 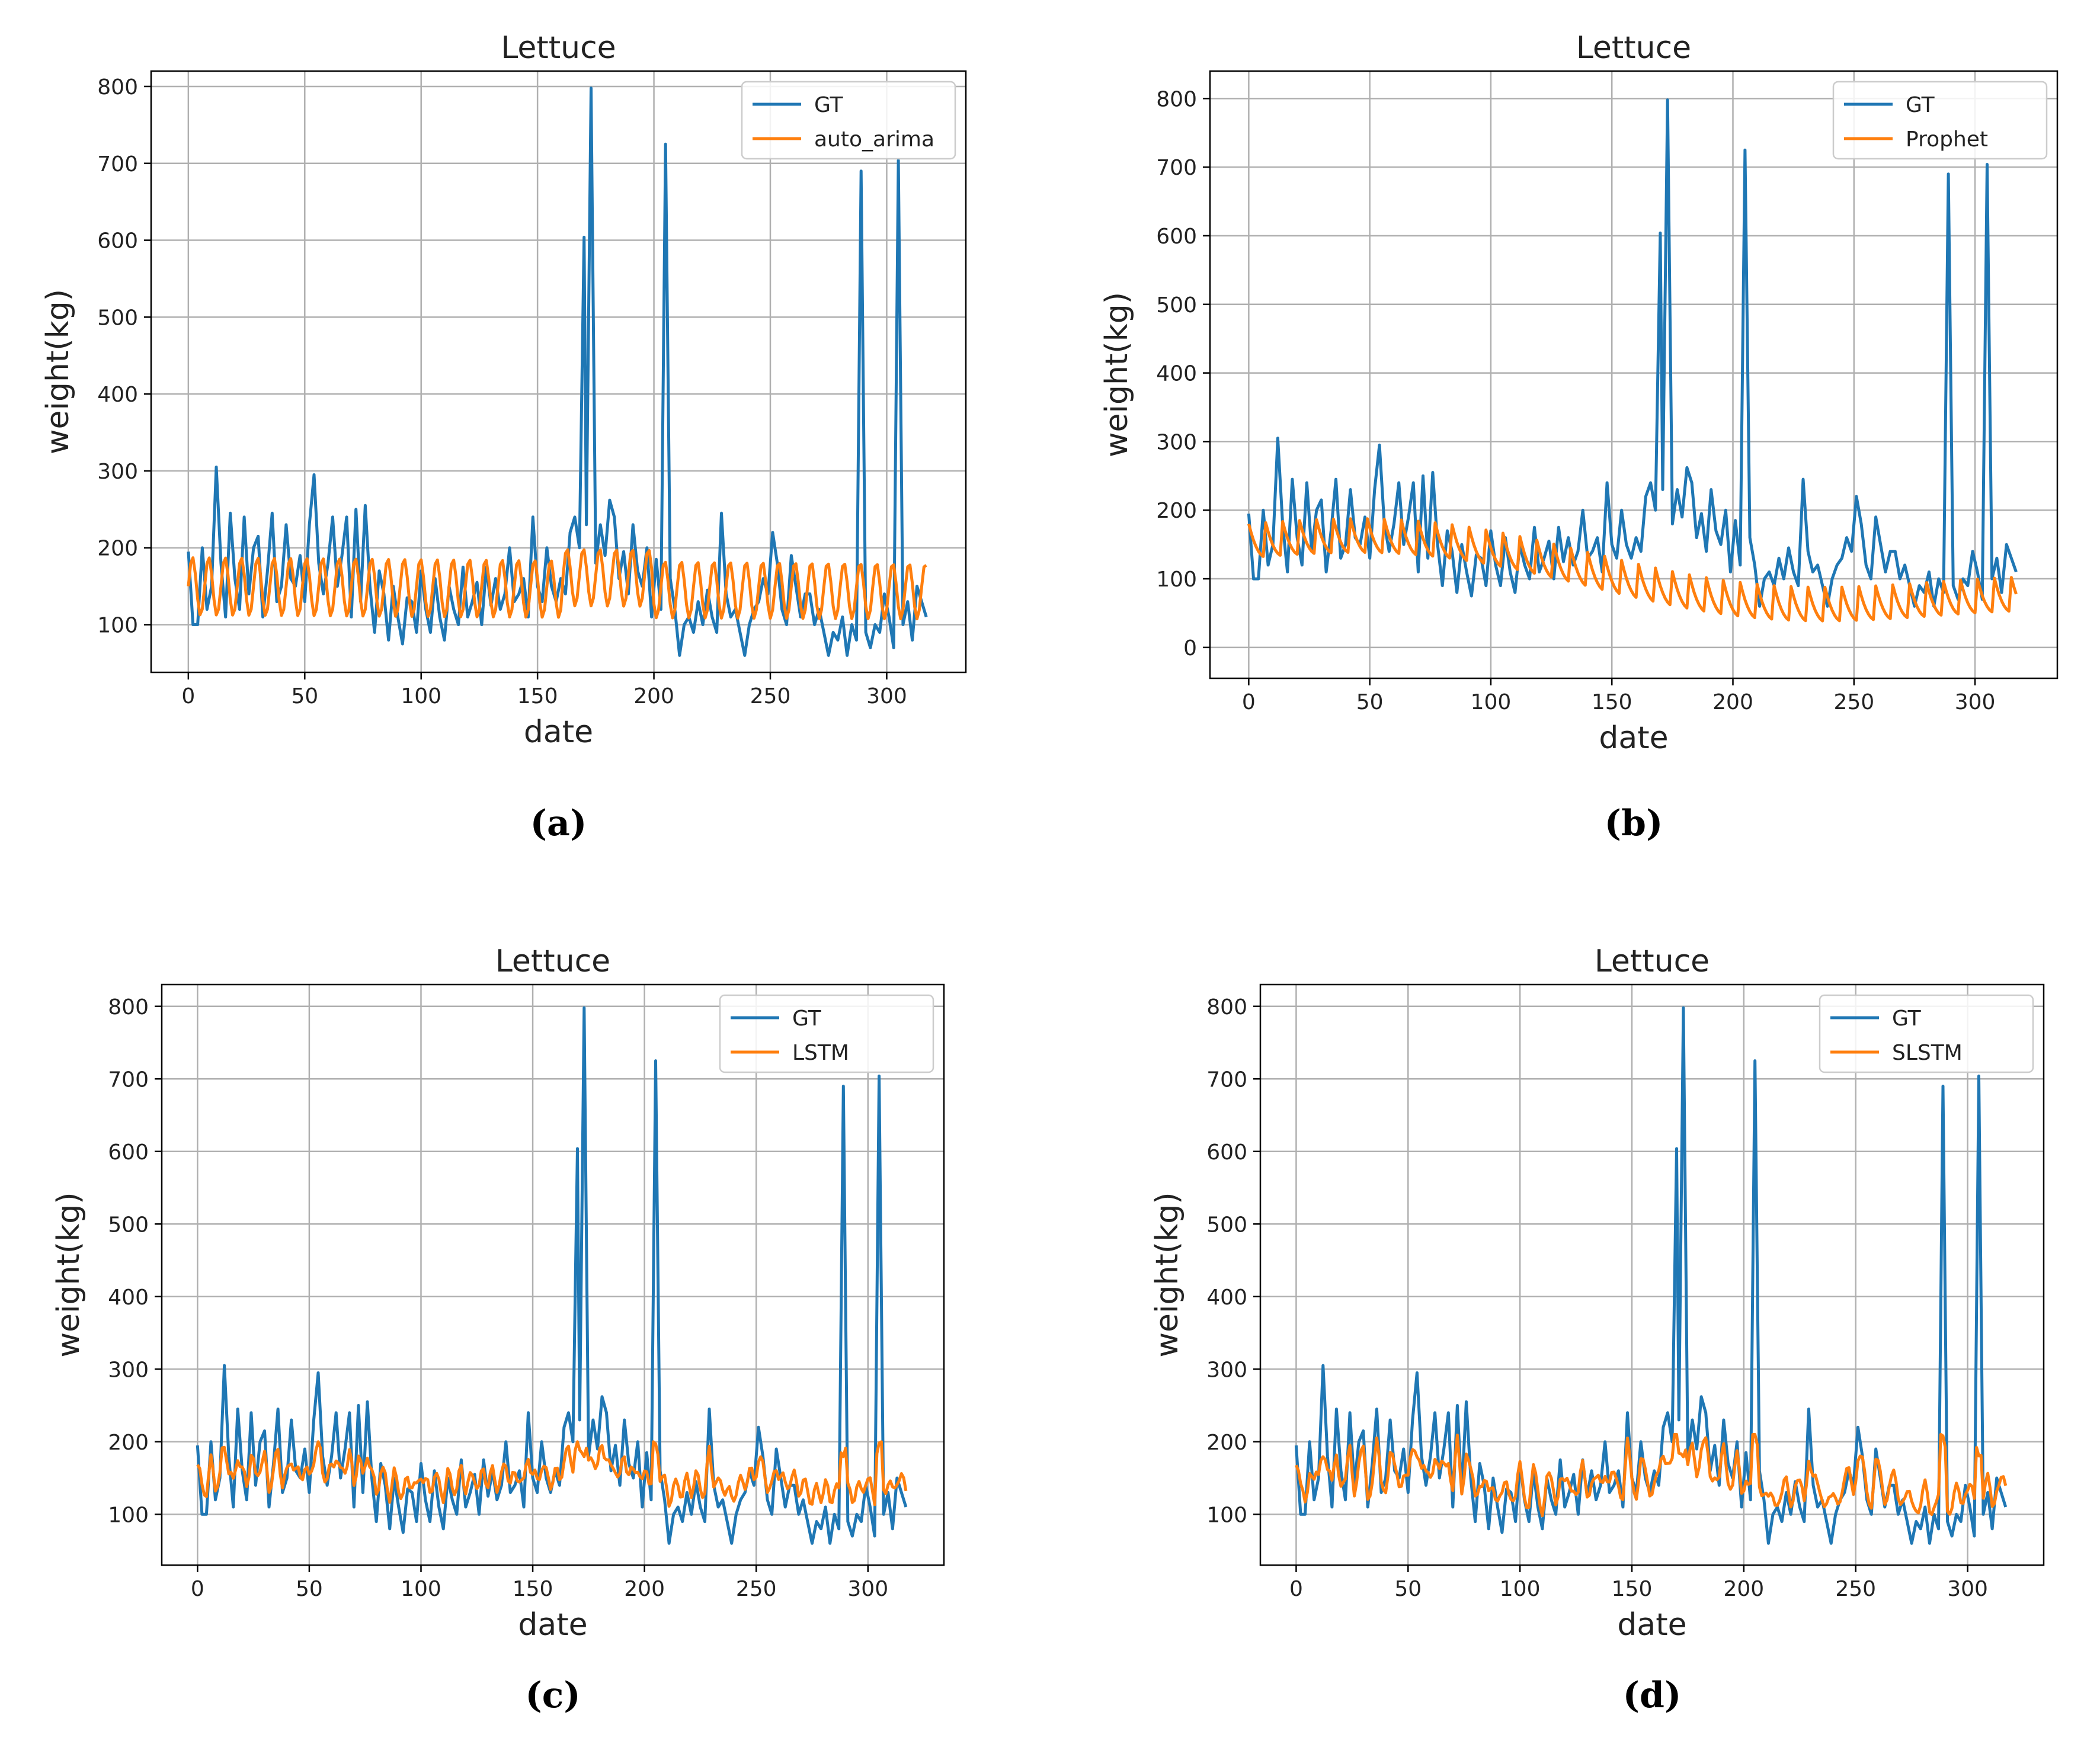 I want to click on axes-frame-c, so click(x=553, y=1274).